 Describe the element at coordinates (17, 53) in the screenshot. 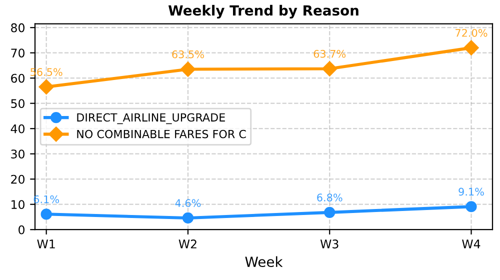

I see `y-tick-label: 70` at that location.